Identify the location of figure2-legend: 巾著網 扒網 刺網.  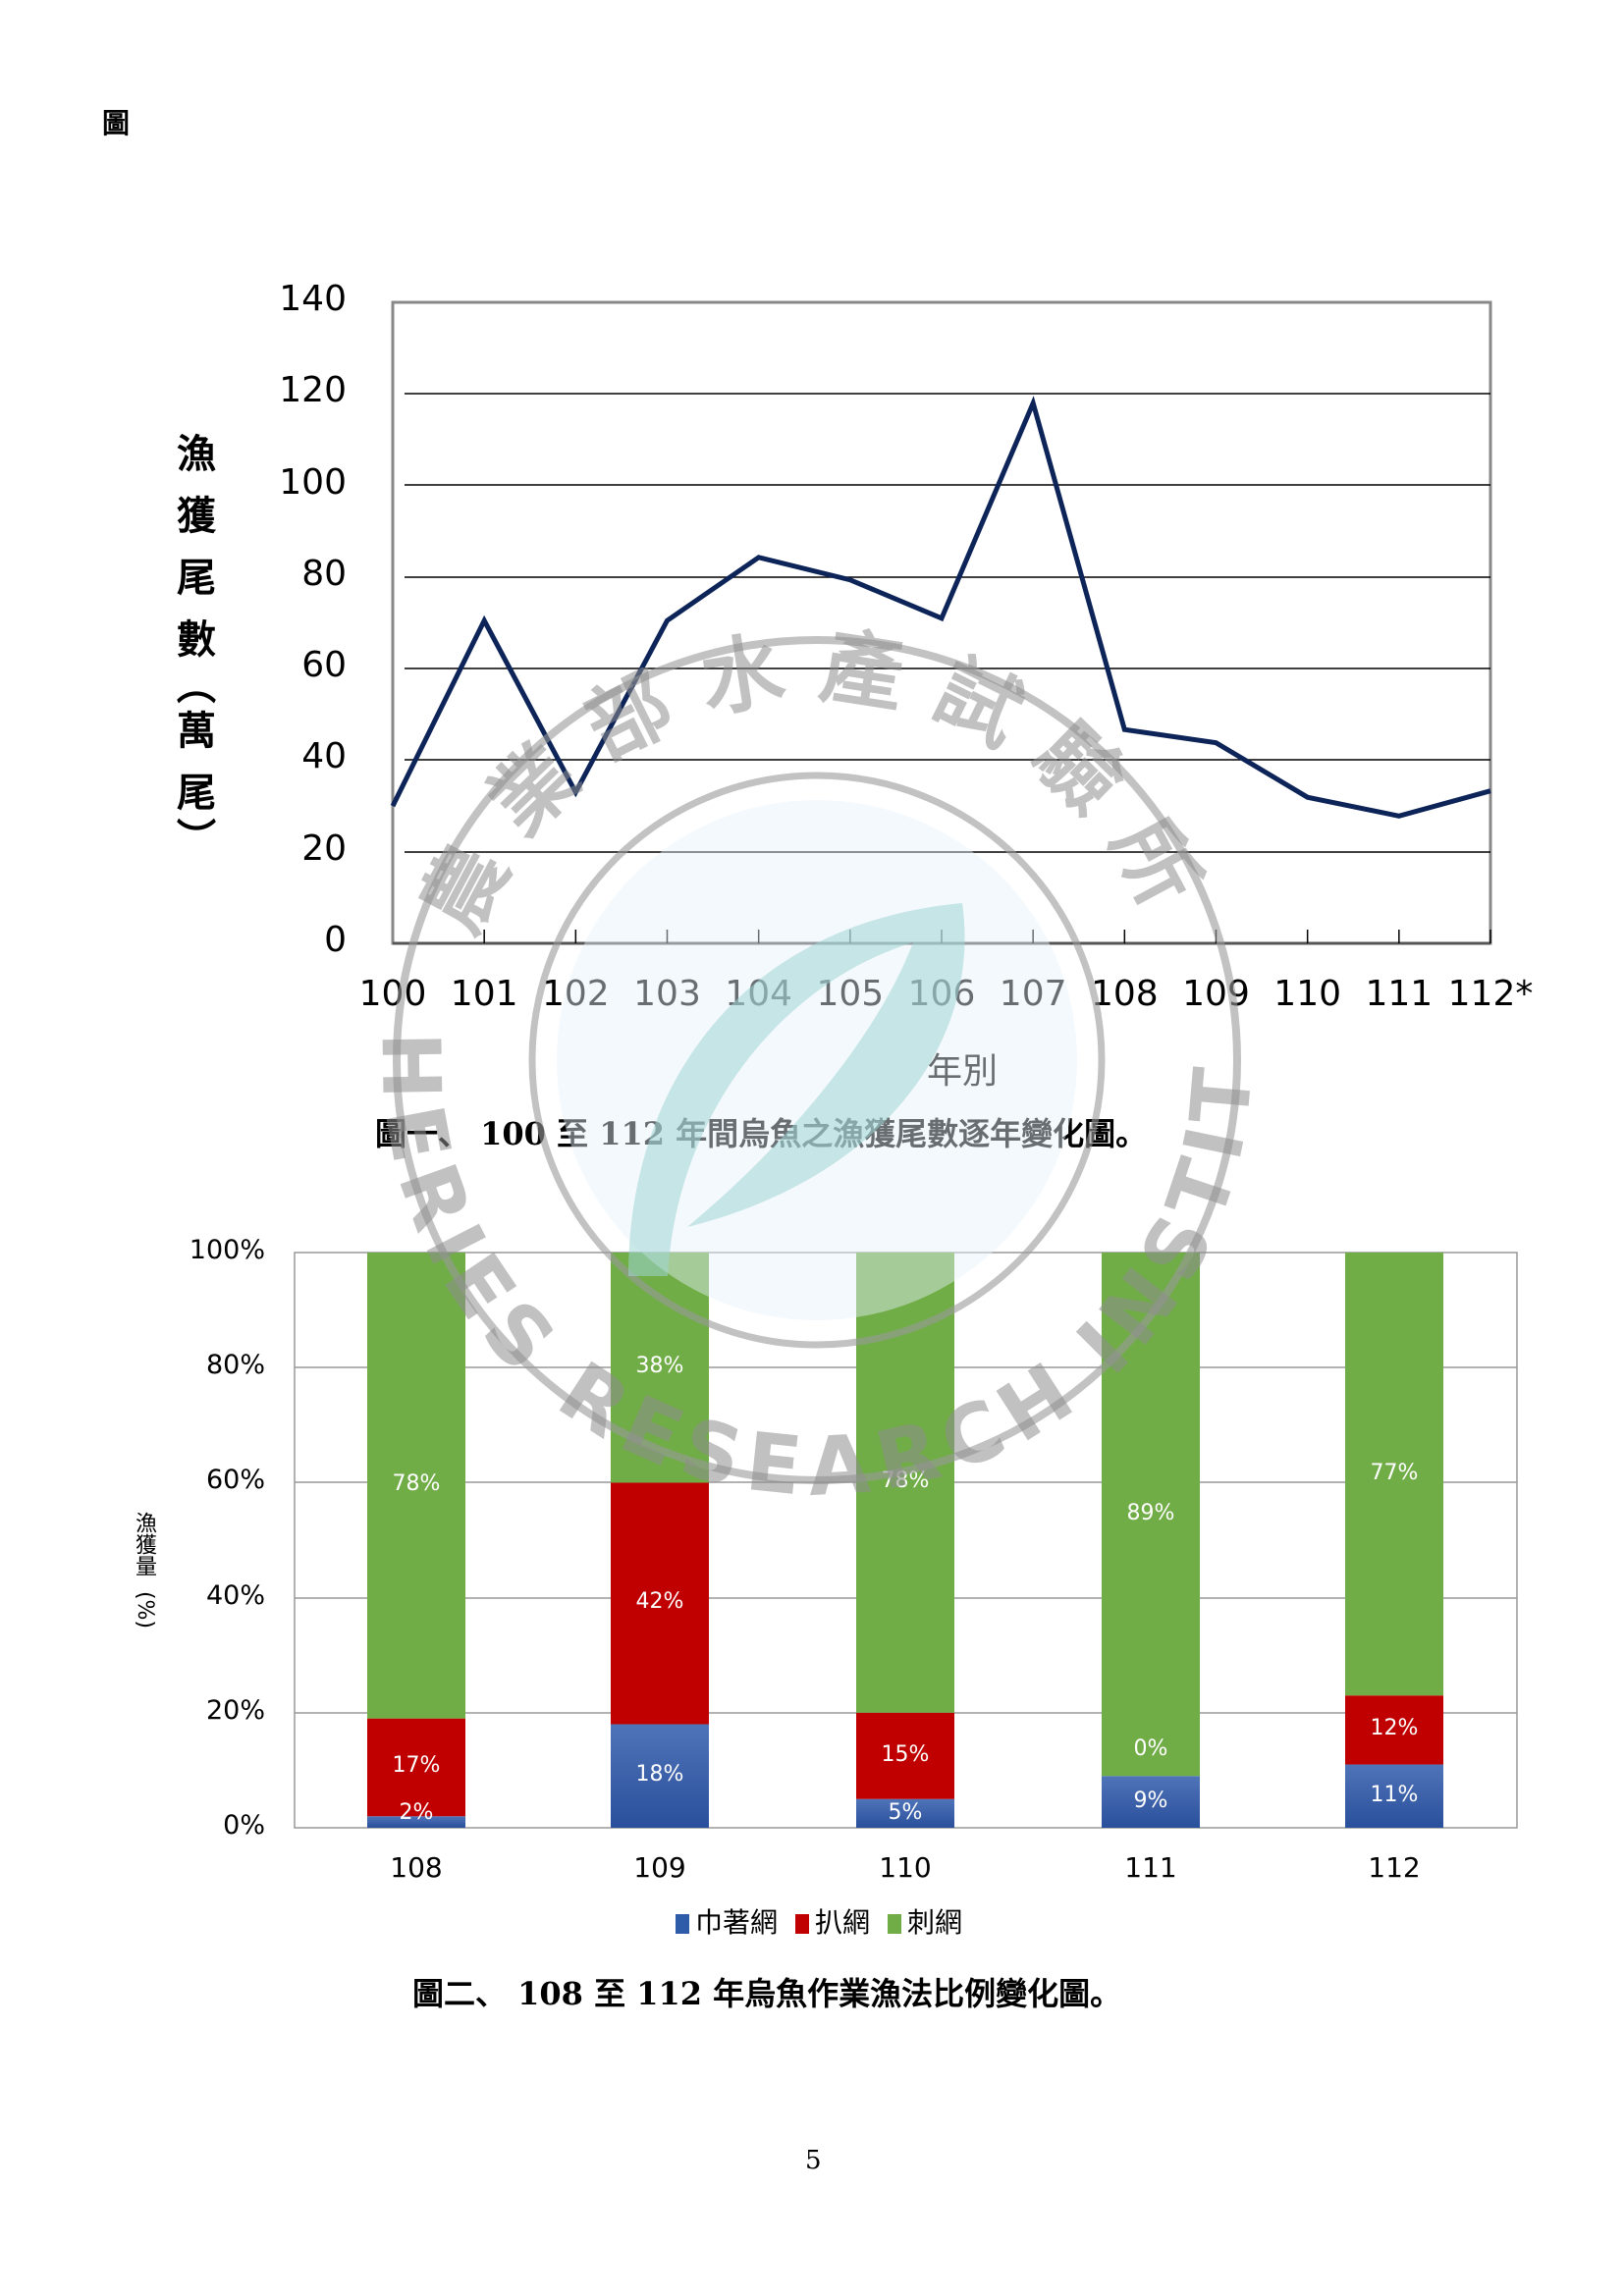
(819, 1921).